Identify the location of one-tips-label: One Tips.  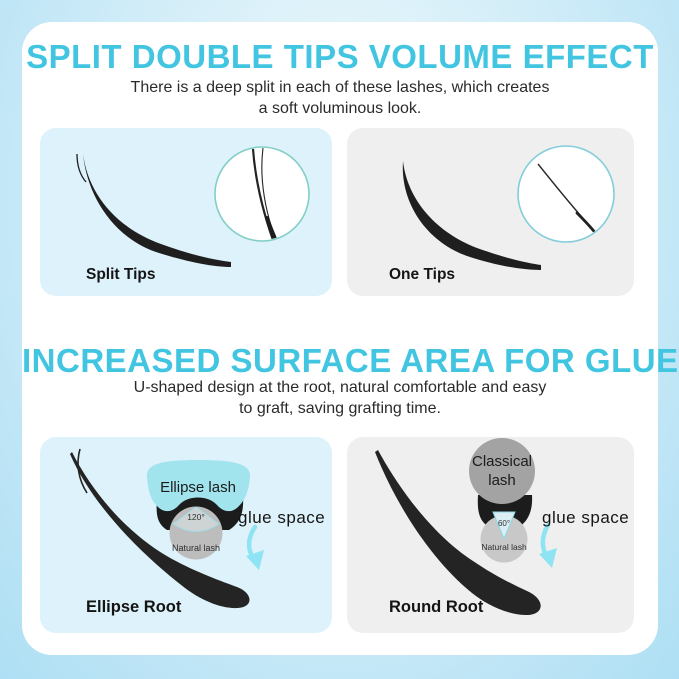
(422, 274).